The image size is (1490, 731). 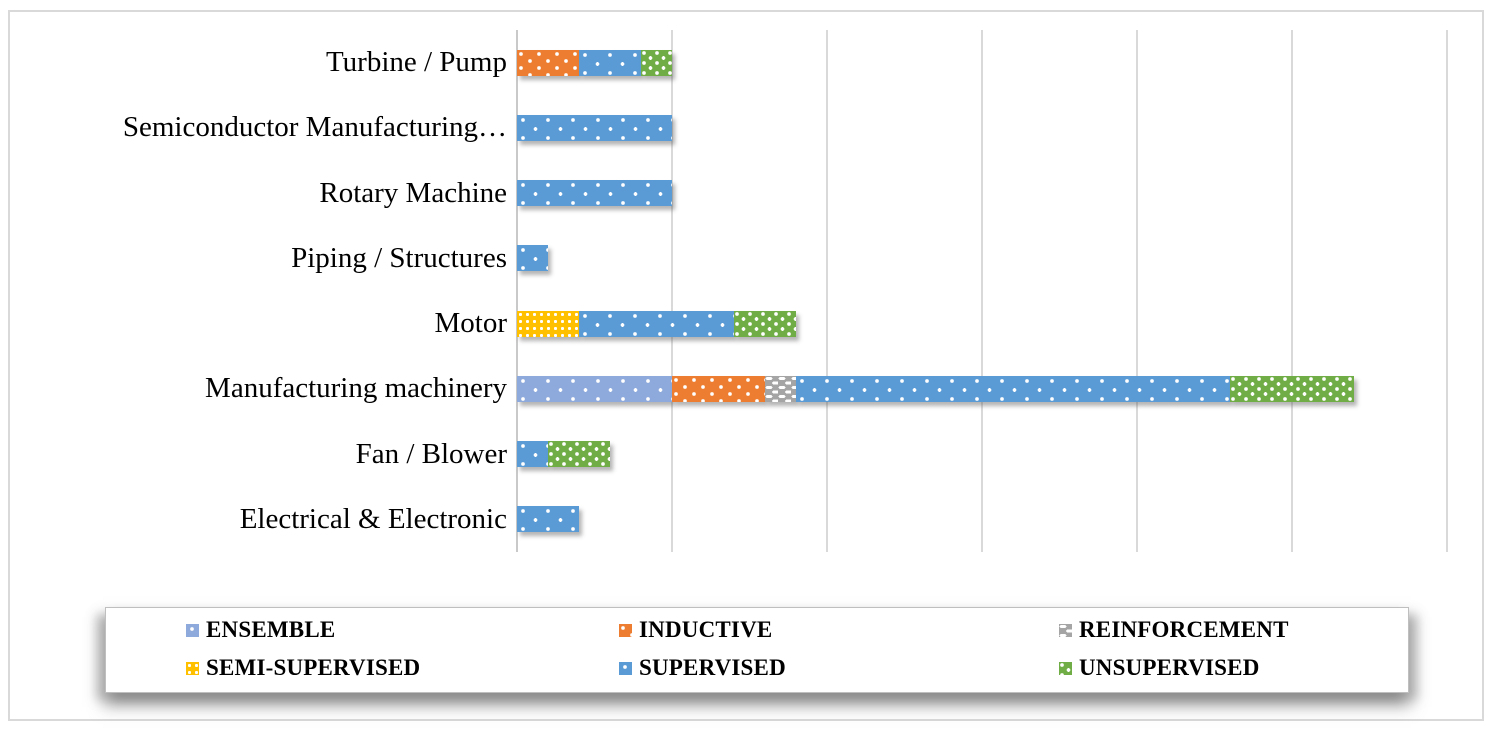 I want to click on legend-item: SEMI-SUPERVISED, so click(x=303, y=668).